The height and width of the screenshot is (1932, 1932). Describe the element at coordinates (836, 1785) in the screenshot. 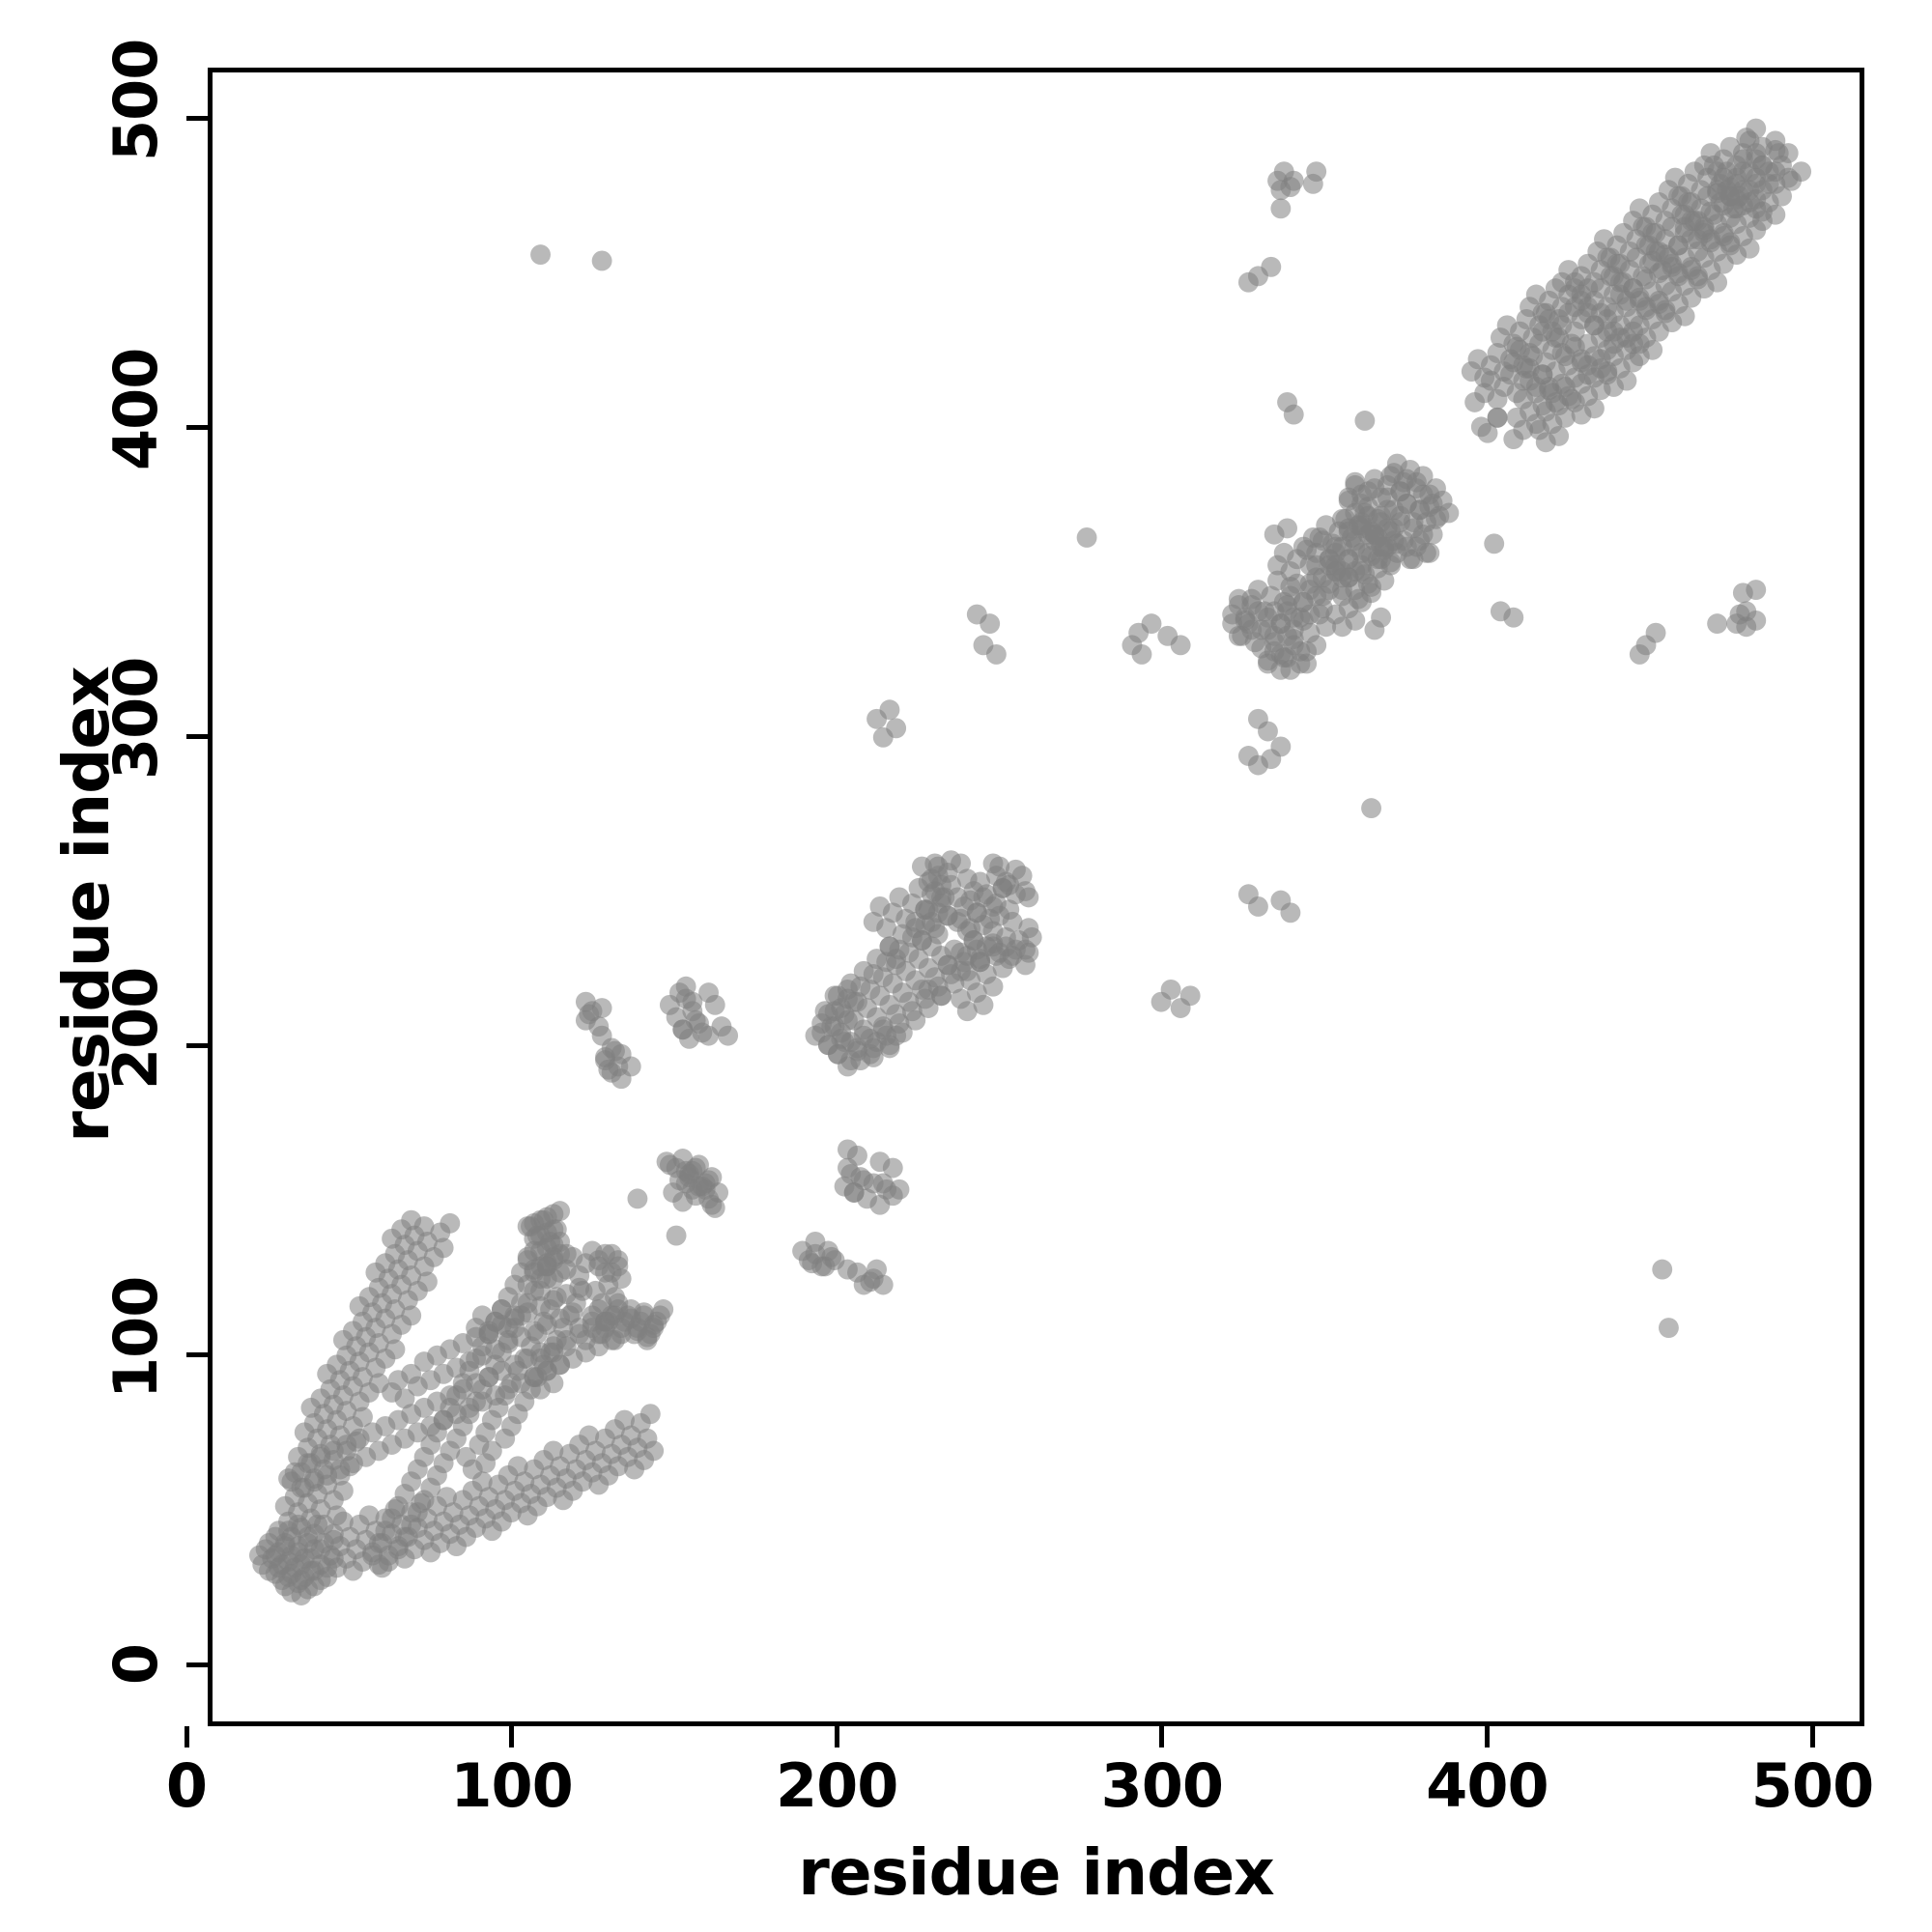

I see `x-tick-label-200: 200` at that location.